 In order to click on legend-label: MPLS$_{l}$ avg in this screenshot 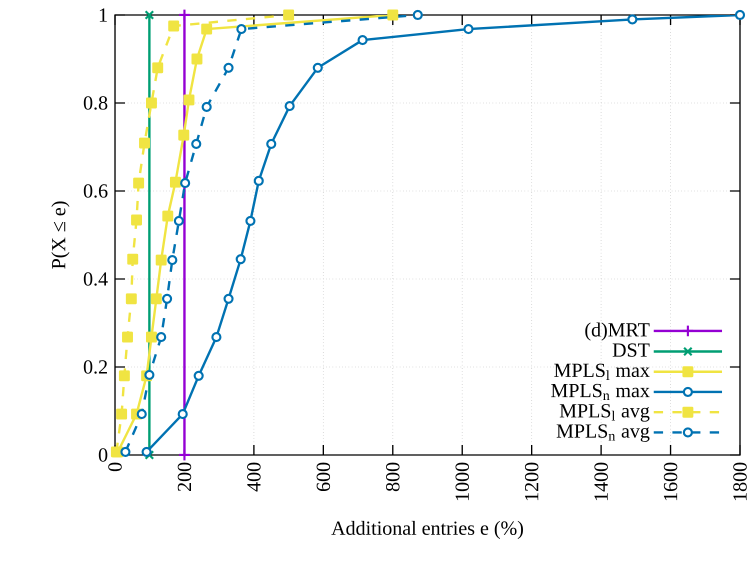, I will do `click(605, 413)`.